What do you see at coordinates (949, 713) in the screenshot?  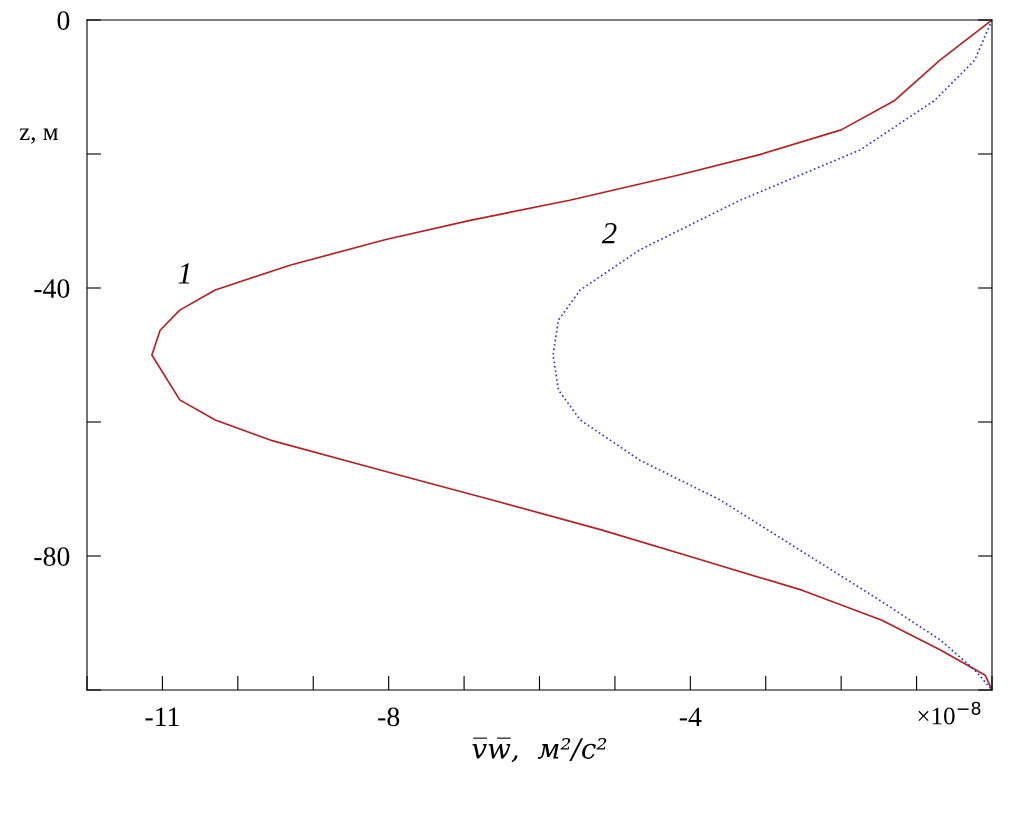 I see `text: ×10$^{−8}$` at bounding box center [949, 713].